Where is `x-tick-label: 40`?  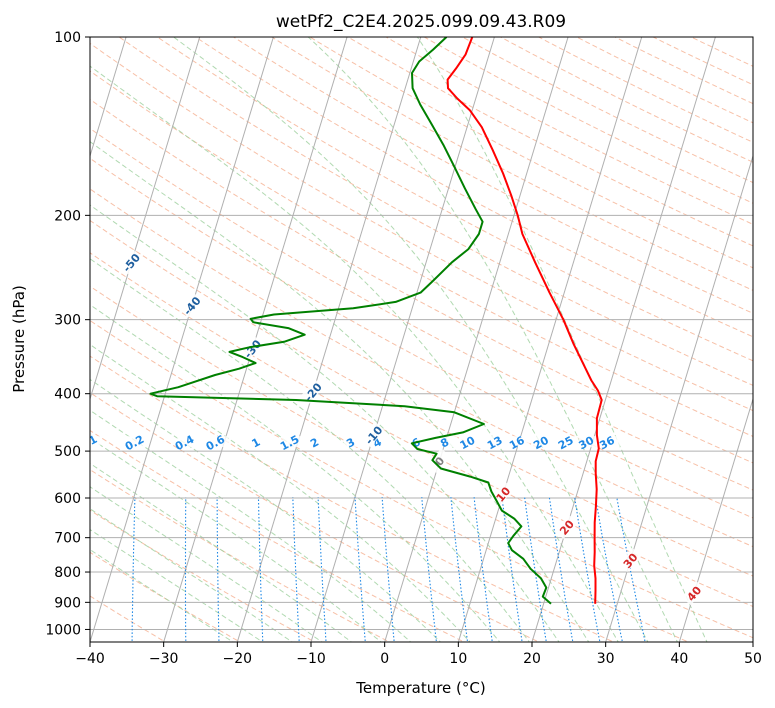
x-tick-label: 40 is located at coordinates (679, 659).